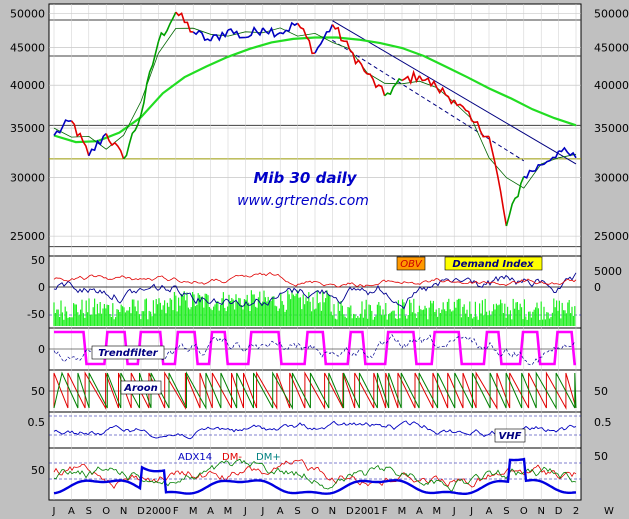 The image size is (629, 519). What do you see at coordinates (315, 279) in the screenshot?
I see `obv-line` at bounding box center [315, 279].